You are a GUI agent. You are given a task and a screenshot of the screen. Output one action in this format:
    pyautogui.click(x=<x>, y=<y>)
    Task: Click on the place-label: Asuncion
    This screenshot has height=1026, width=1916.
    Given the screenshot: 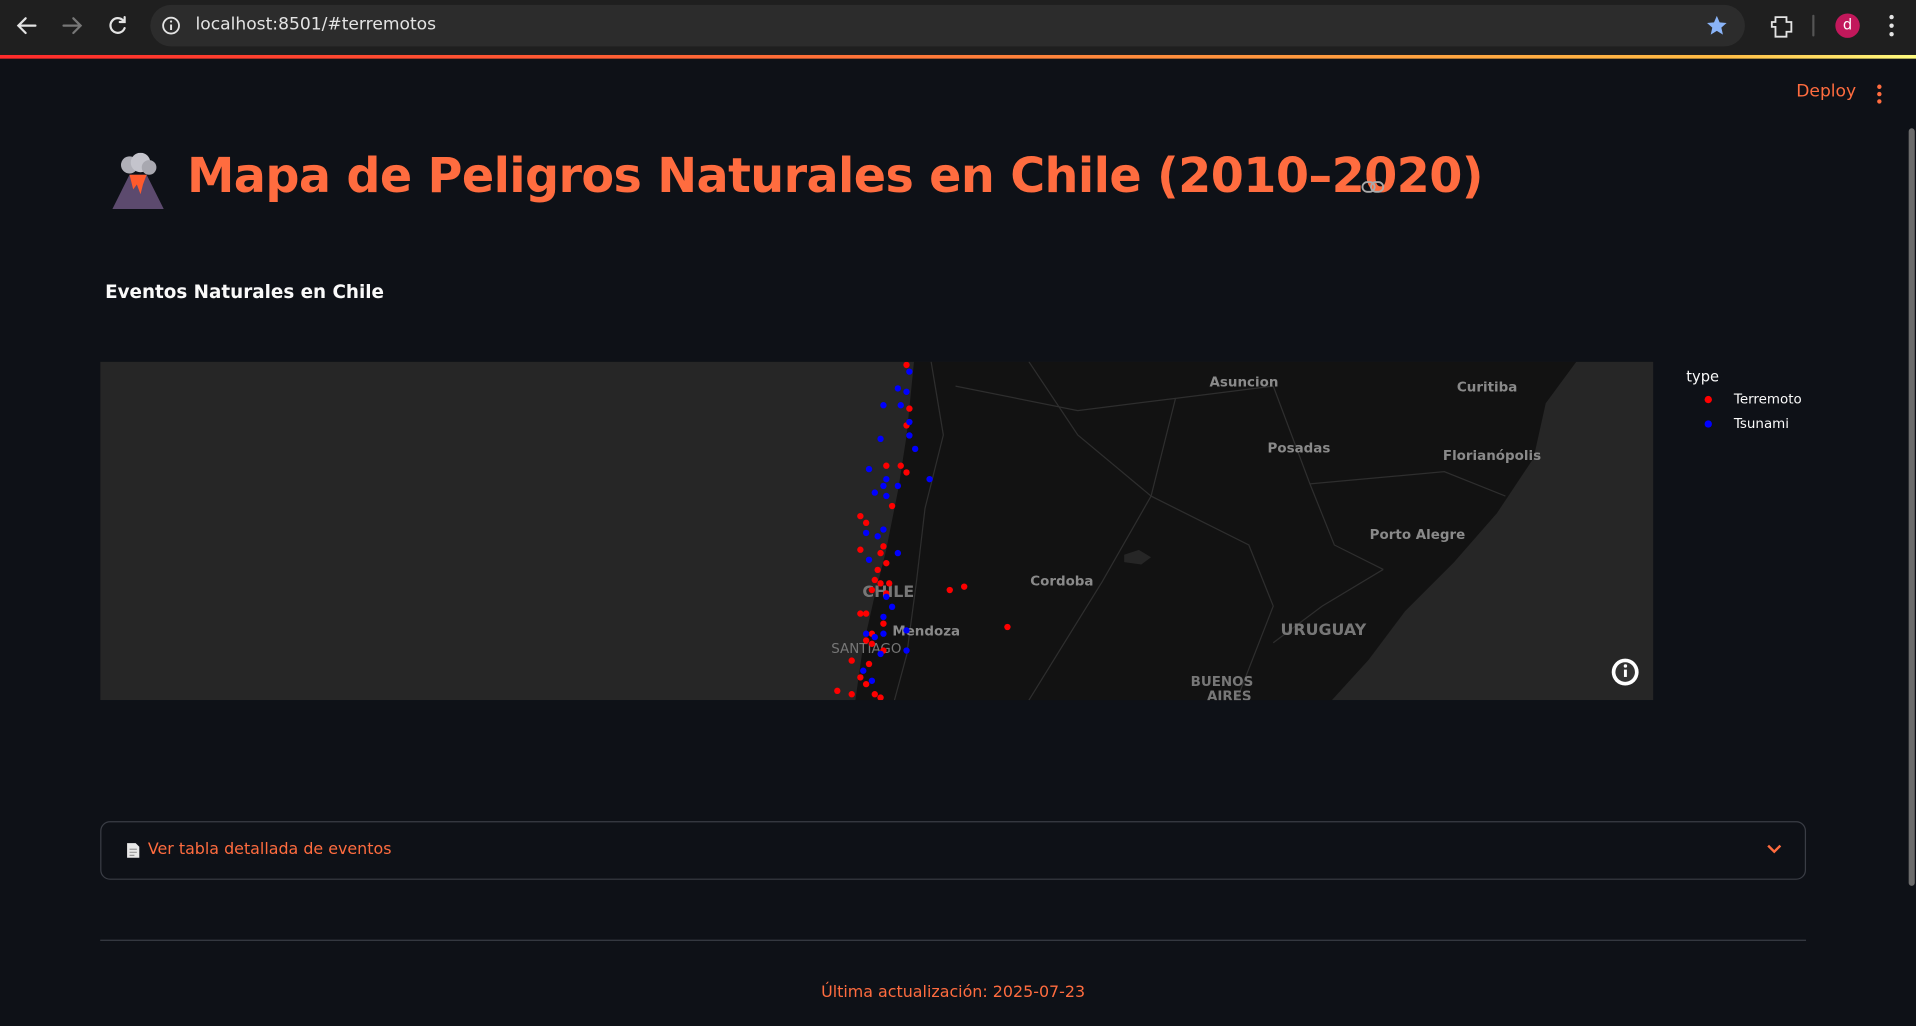 What is the action you would take?
    pyautogui.click(x=1243, y=382)
    